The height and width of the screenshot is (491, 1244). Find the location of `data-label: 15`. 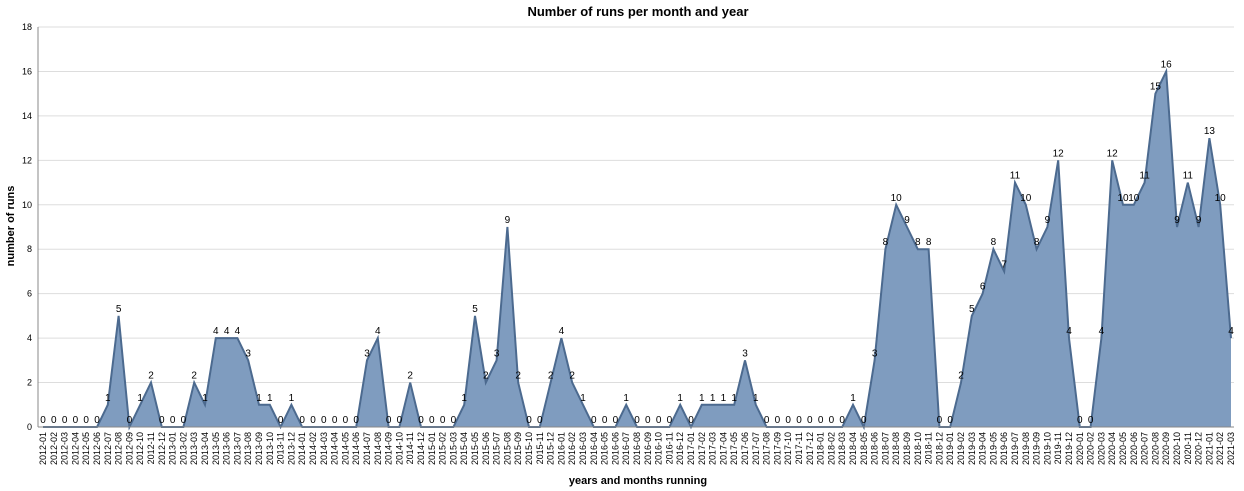

data-label: 15 is located at coordinates (1156, 87).